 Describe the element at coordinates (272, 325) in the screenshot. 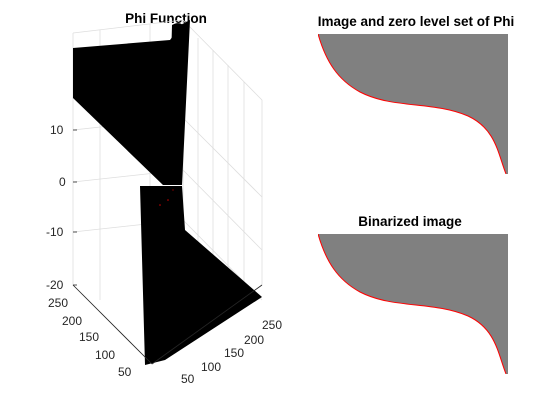

I see `x-tick-label: 250` at that location.